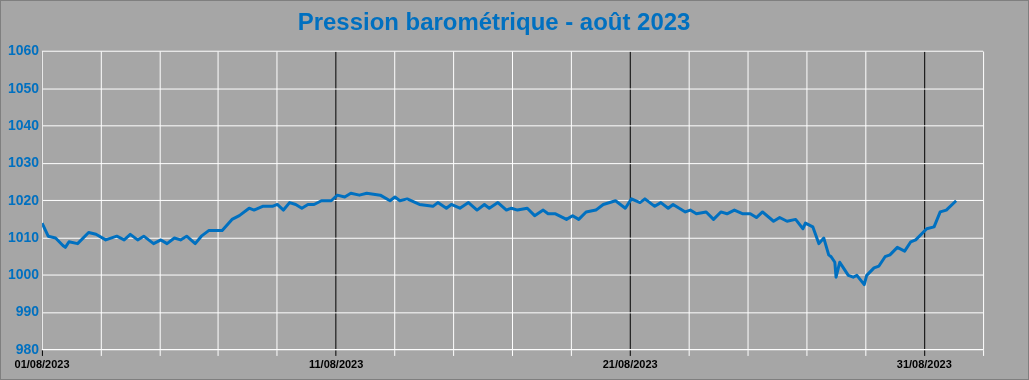 The image size is (1029, 380). Describe the element at coordinates (630, 364) in the screenshot. I see `x-tick-label: 21/08/2023` at that location.